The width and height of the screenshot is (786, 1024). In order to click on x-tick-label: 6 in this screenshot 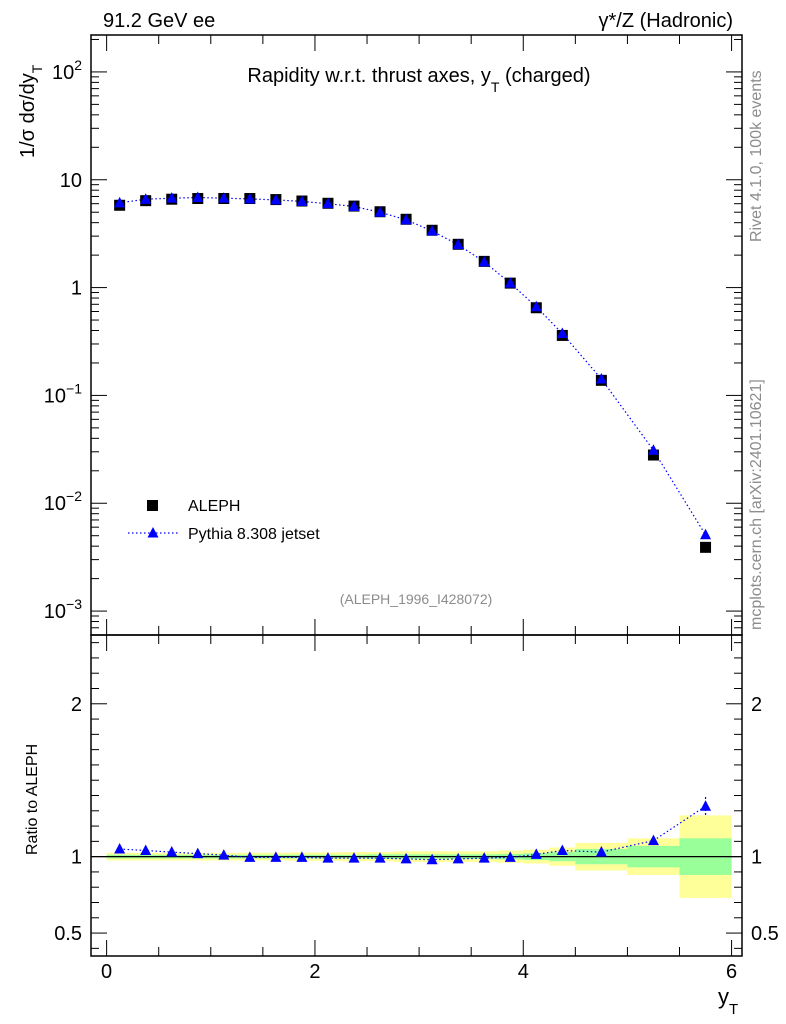, I will do `click(731, 972)`.